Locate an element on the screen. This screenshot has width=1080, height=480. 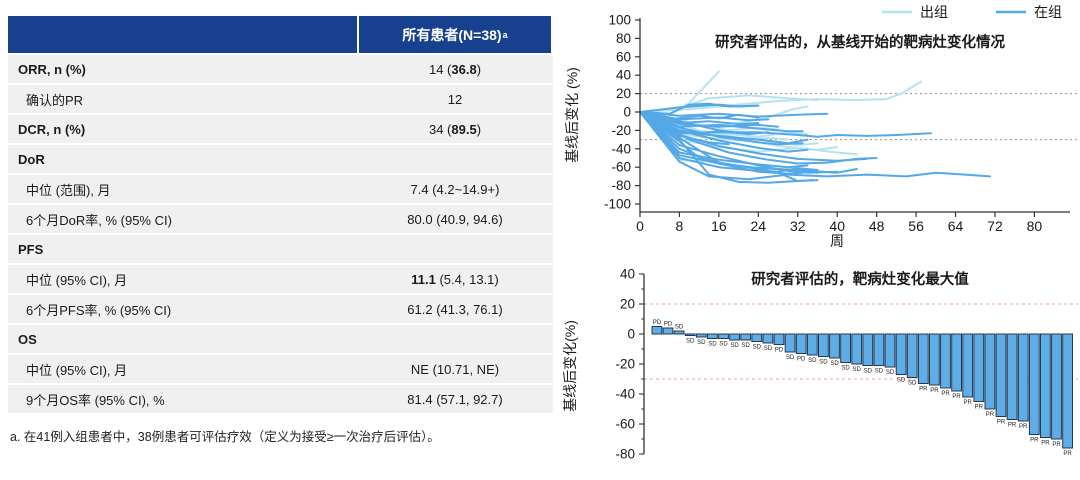
row-value-vb: 89.5 is located at coordinates (464, 129).